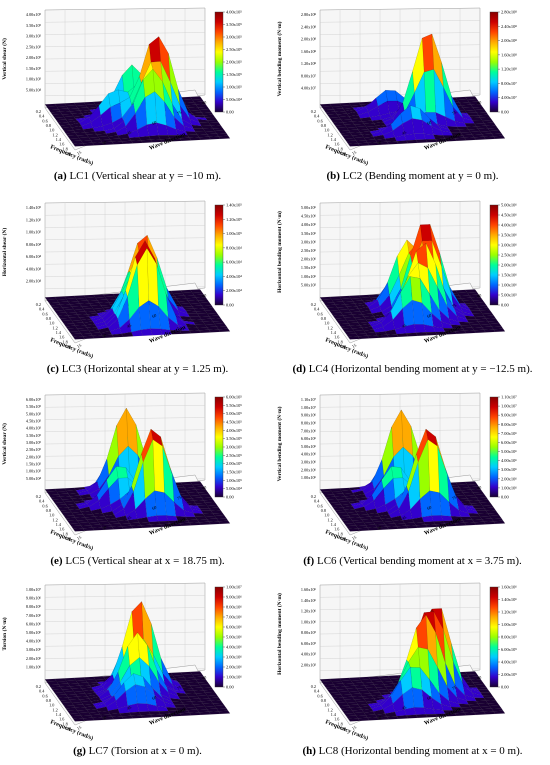 The image size is (550, 765). What do you see at coordinates (34, 244) in the screenshot?
I see `z-tick-label: 8.00x10⁴` at bounding box center [34, 244].